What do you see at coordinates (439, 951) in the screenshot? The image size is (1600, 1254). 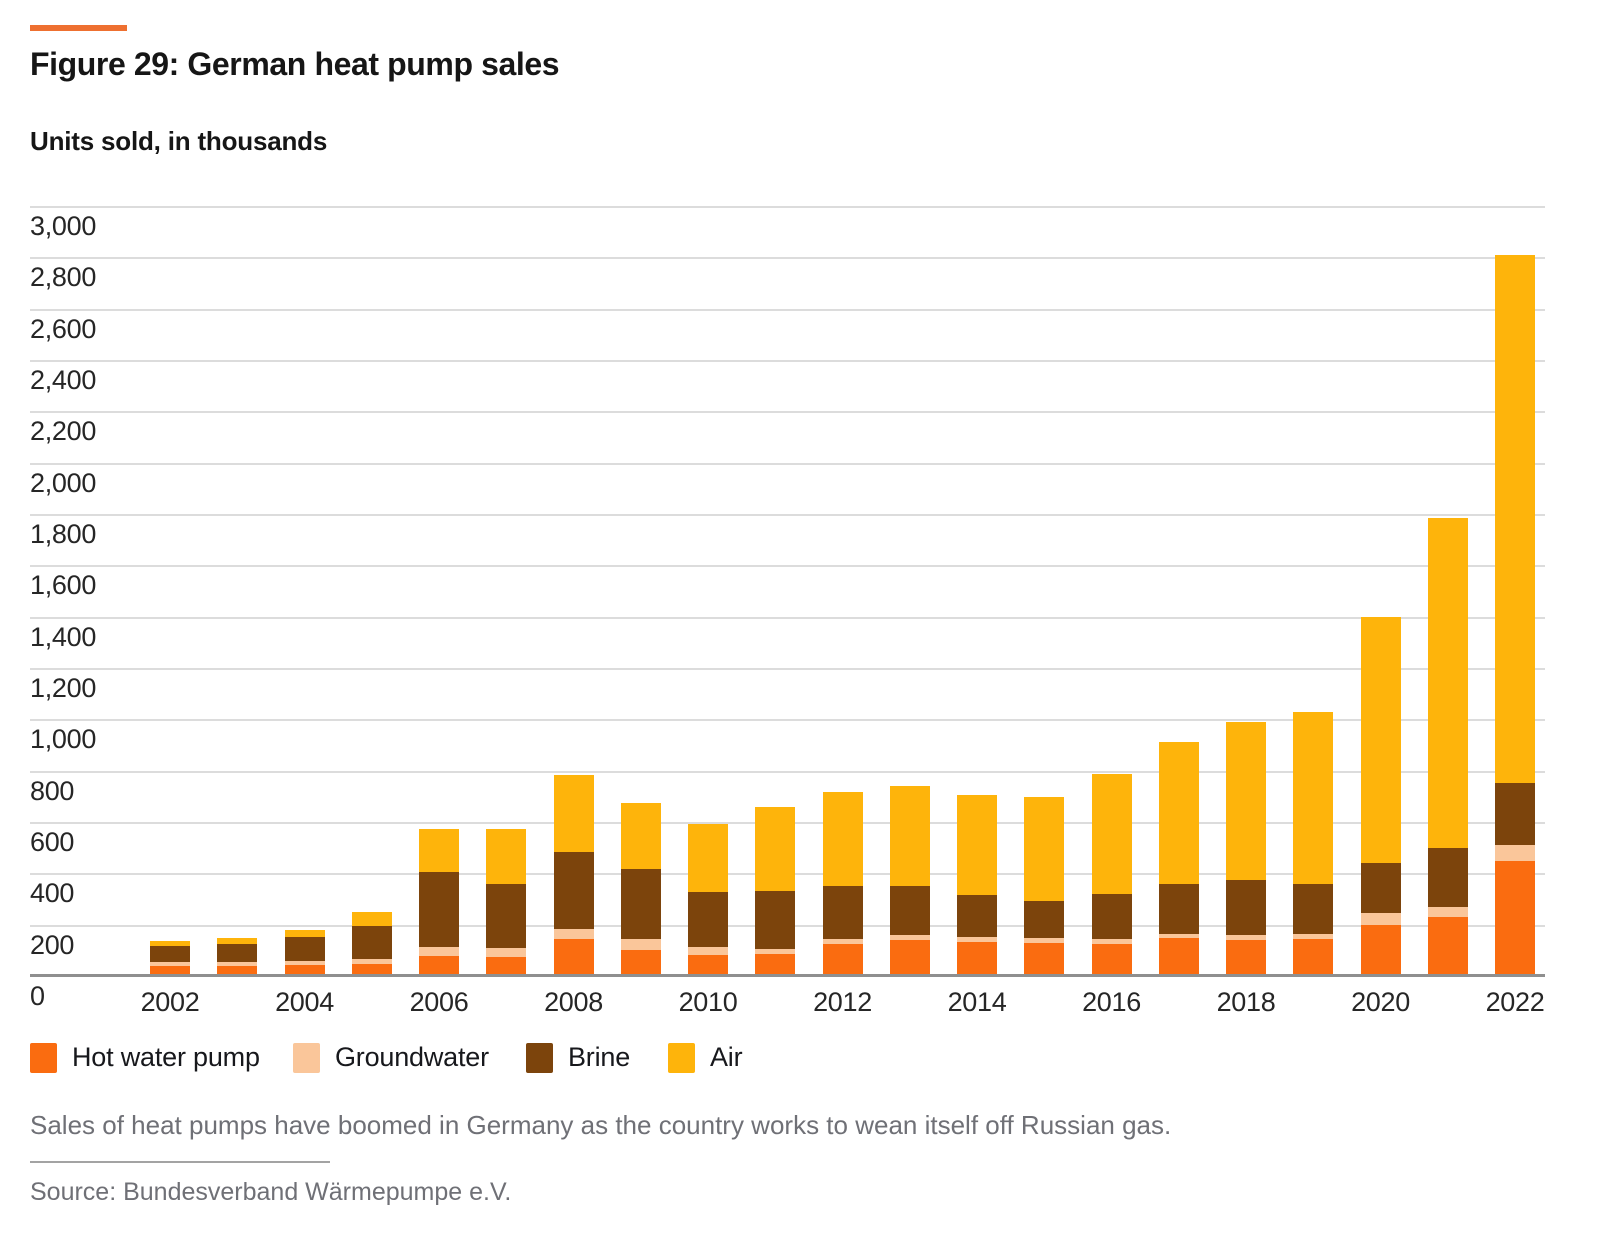 I see `bar-segment-2006-groundwater` at bounding box center [439, 951].